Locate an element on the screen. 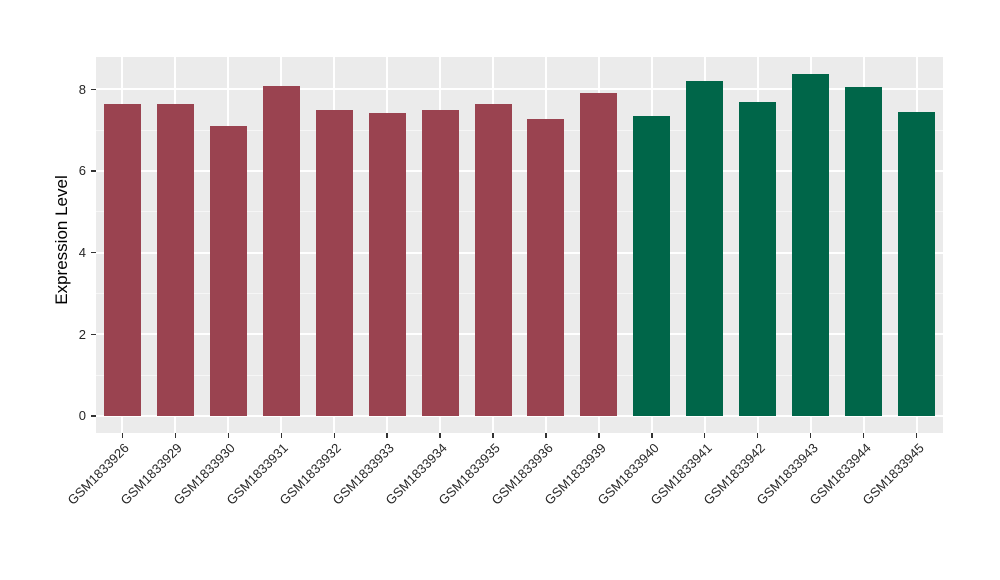 The height and width of the screenshot is (580, 1000). x-tick-label-GSM1833945: GSM1833945 is located at coordinates (893, 474).